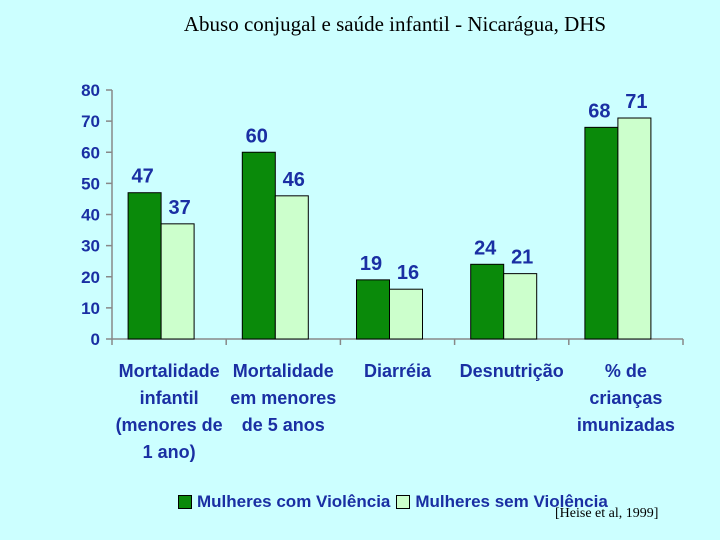 The height and width of the screenshot is (540, 720). What do you see at coordinates (90, 277) in the screenshot?
I see `y-tick-label: 20` at bounding box center [90, 277].